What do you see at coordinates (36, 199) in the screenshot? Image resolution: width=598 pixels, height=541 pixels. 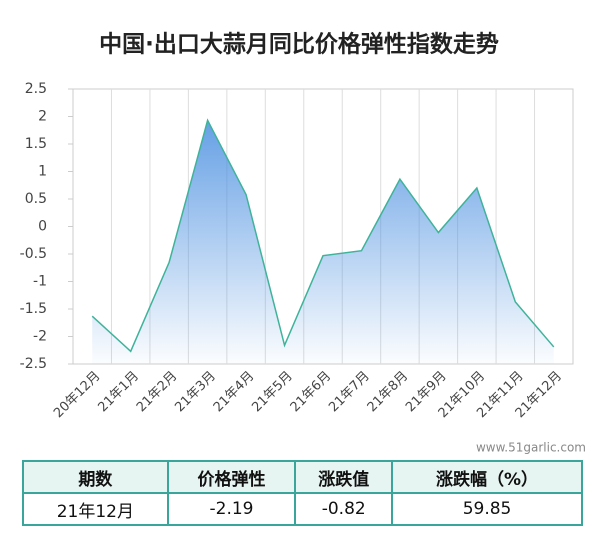 I see `y-tick-label: 0.5` at bounding box center [36, 199].